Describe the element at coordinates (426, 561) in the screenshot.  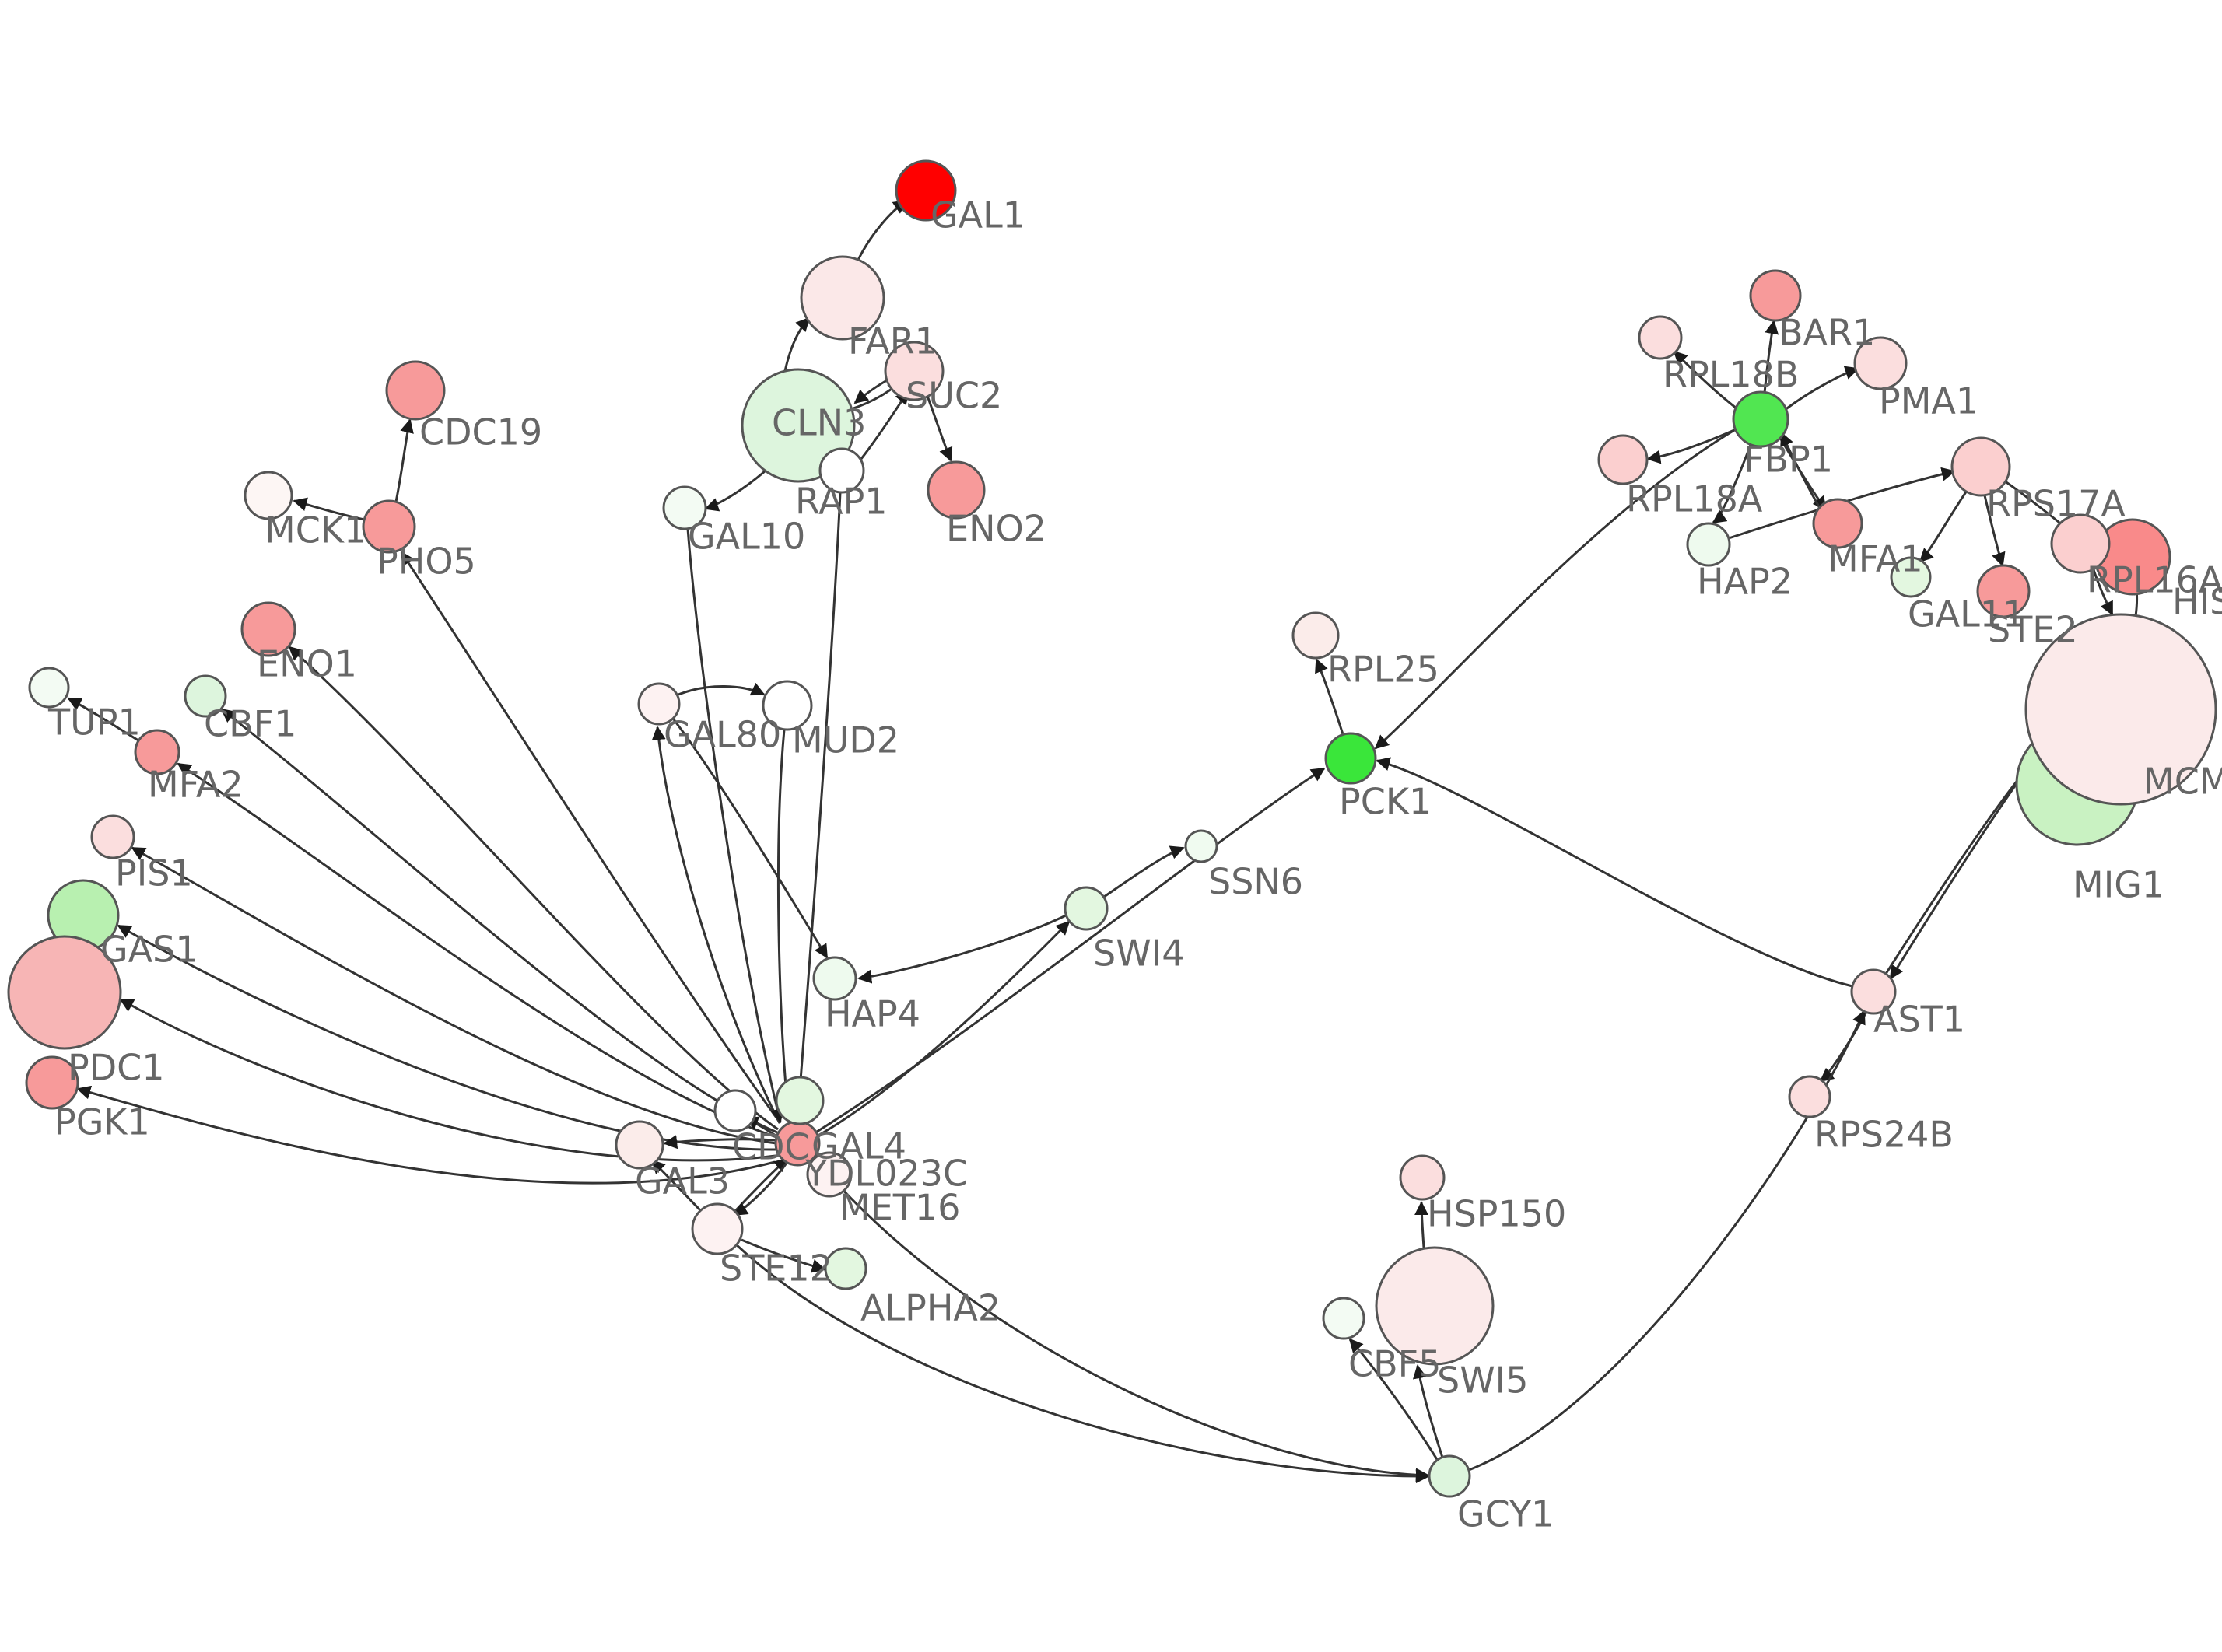
I see `node-label-pho5: PHO5` at that location.